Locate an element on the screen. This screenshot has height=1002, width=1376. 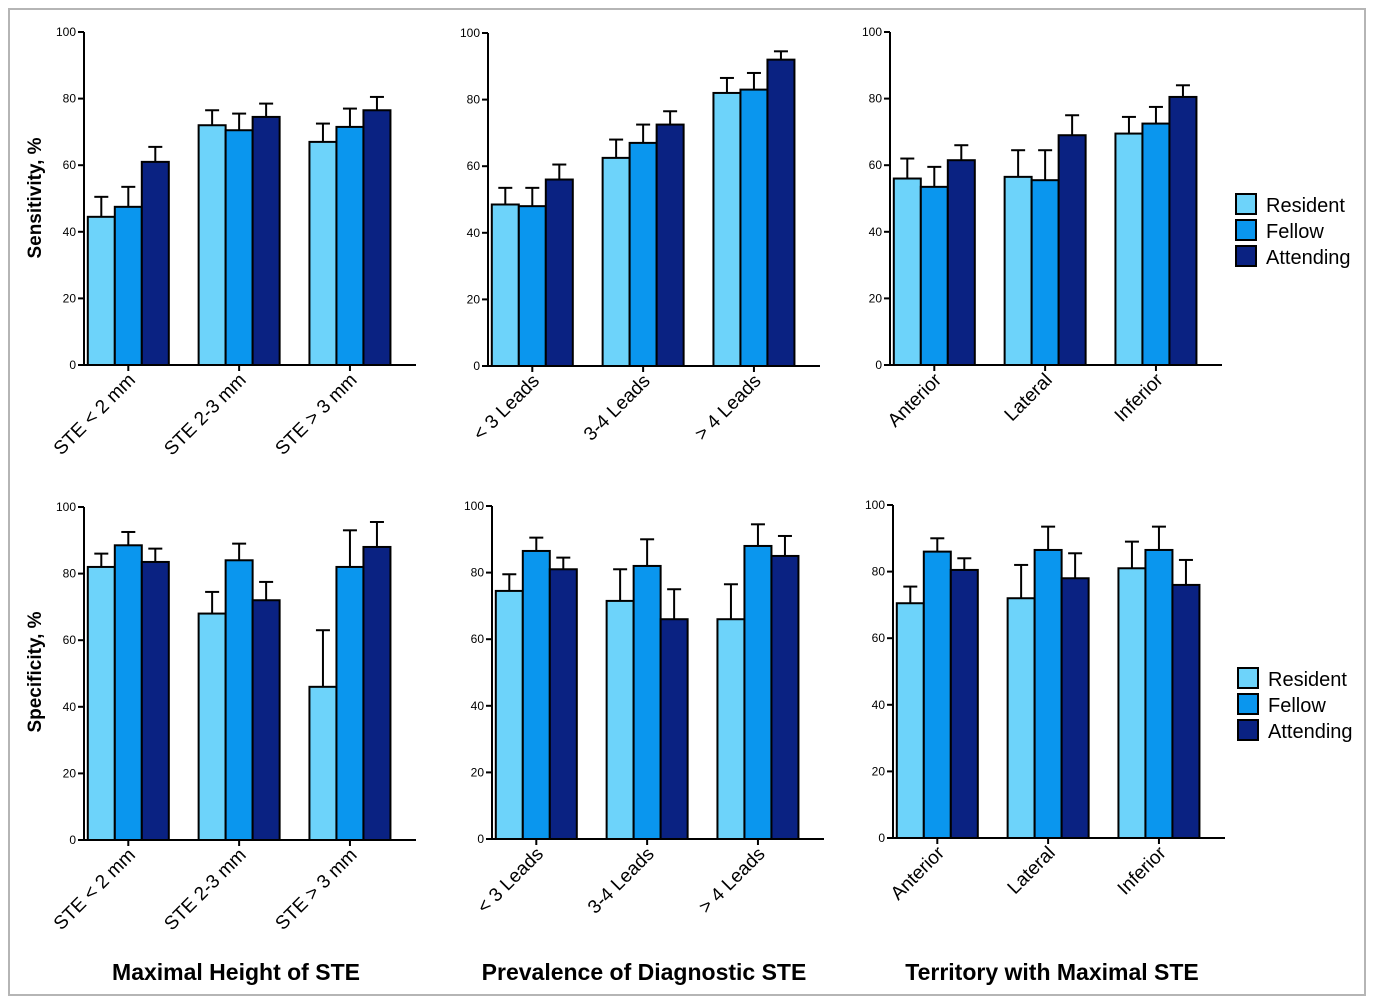
bar-4-leads-attending is located at coordinates (785, 697).